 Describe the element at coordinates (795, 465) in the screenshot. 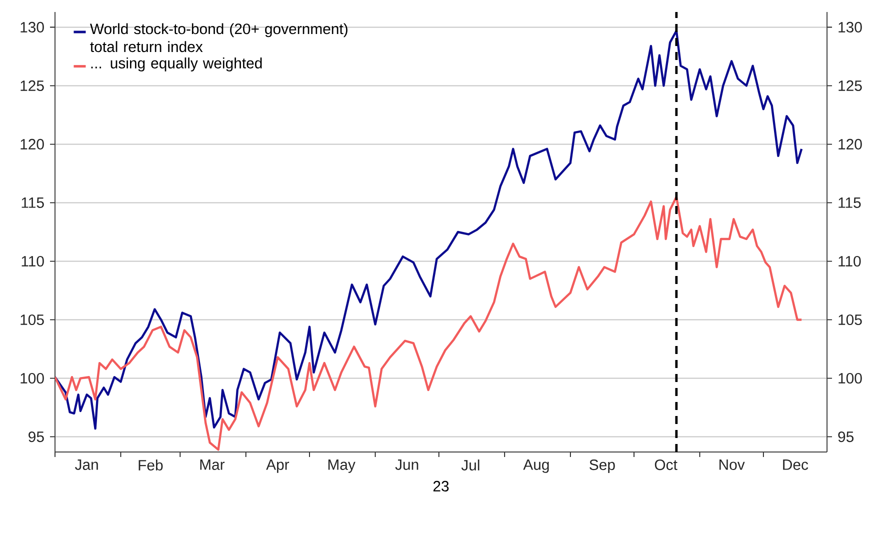

I see `x-tick-label: Dec` at that location.